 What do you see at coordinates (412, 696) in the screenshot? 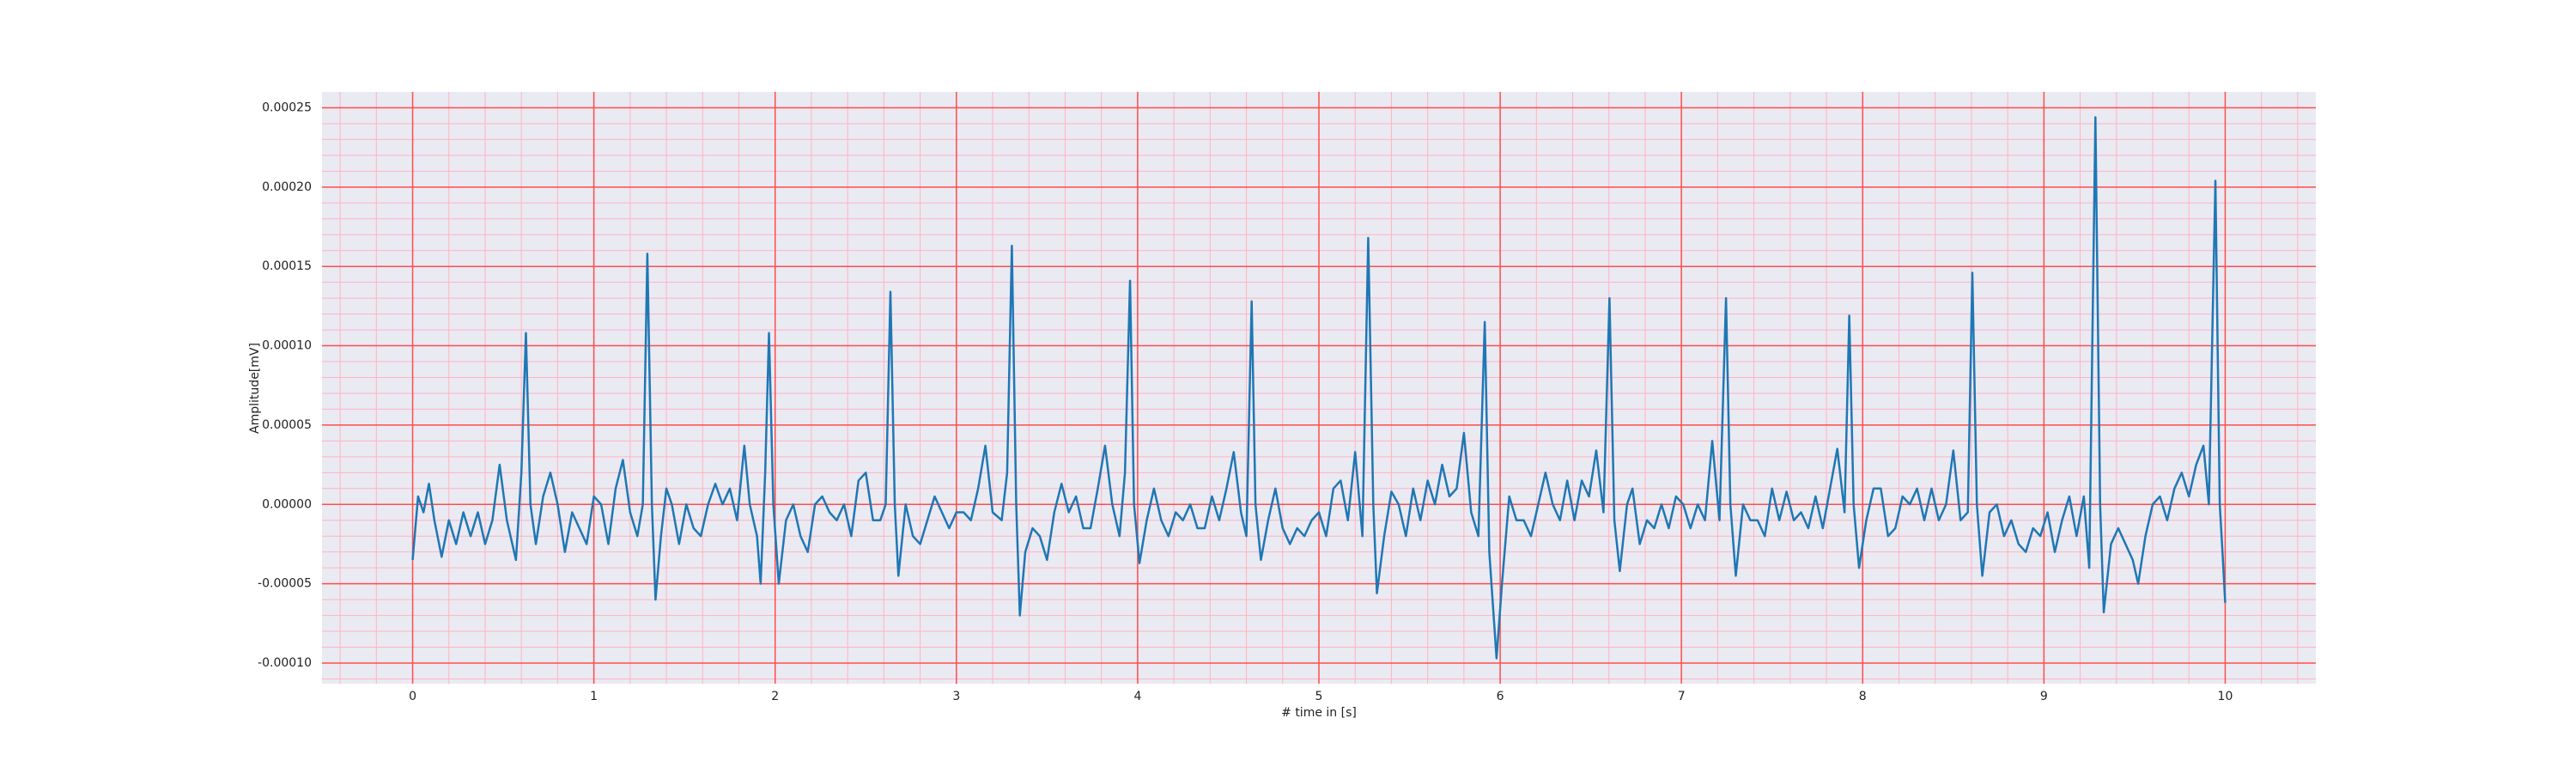
I see `x-tick-label: 0` at bounding box center [412, 696].